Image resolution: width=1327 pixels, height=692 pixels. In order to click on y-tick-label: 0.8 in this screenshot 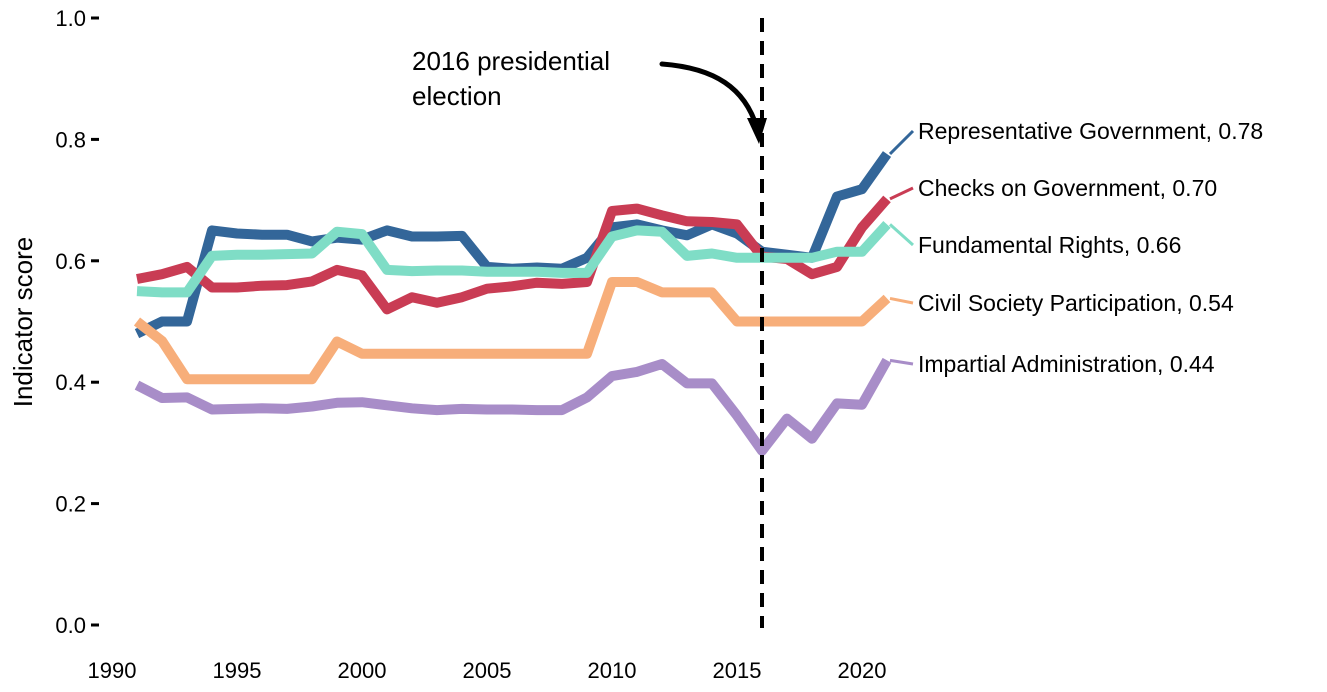, I will do `click(70, 139)`.